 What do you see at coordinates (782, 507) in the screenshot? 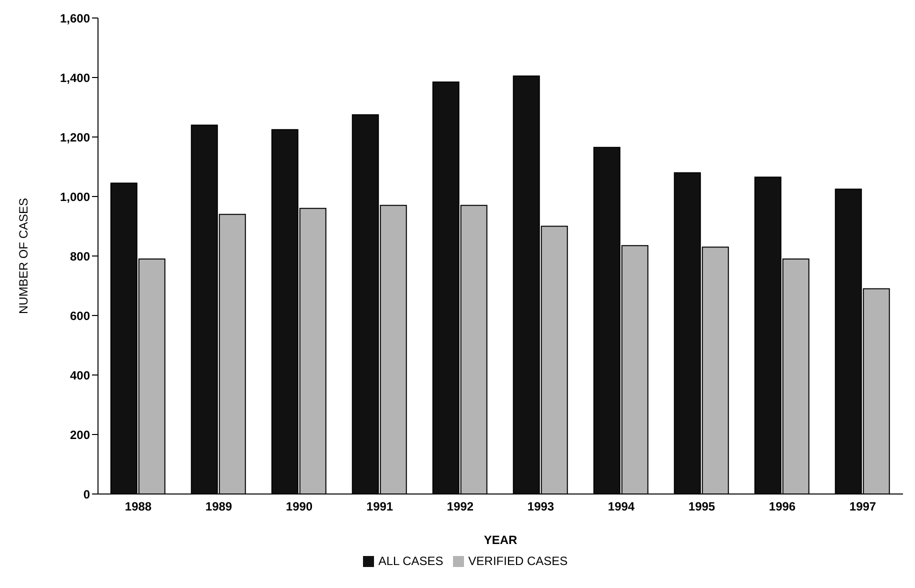
I see `x-tick-label: 1996` at bounding box center [782, 507].